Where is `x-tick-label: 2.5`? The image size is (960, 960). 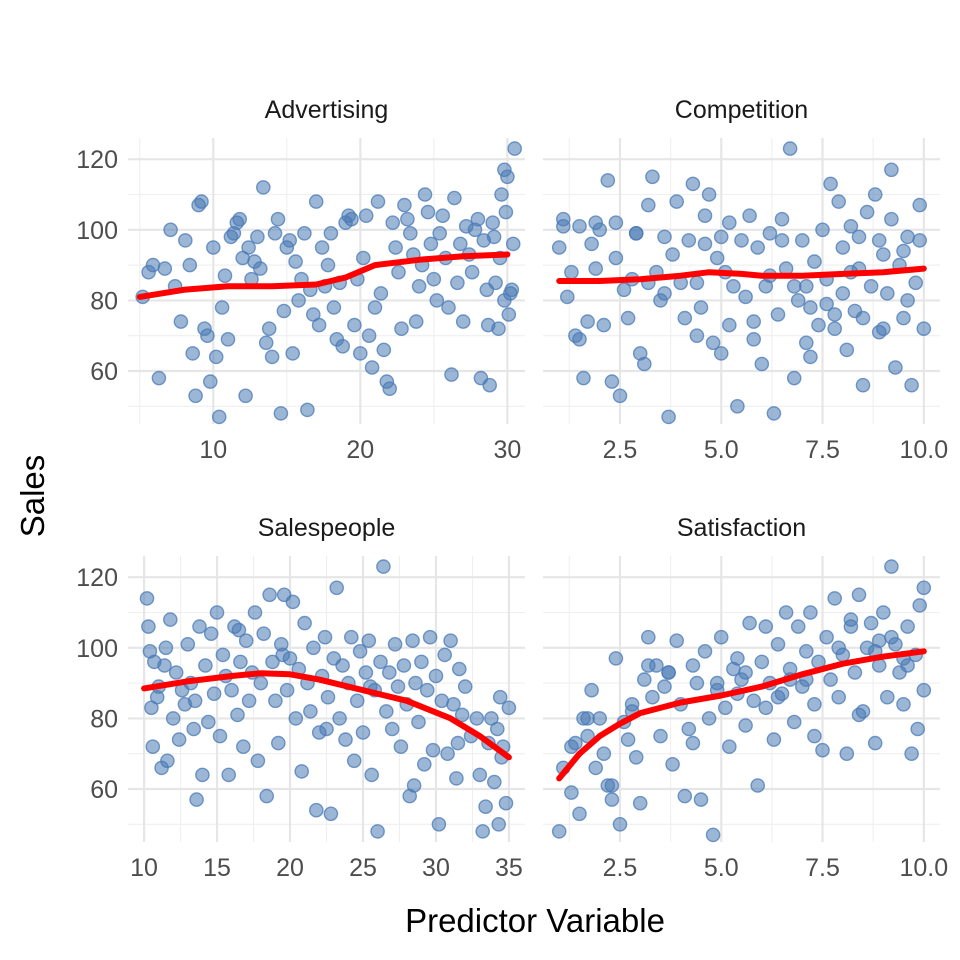
x-tick-label: 2.5 is located at coordinates (620, 450).